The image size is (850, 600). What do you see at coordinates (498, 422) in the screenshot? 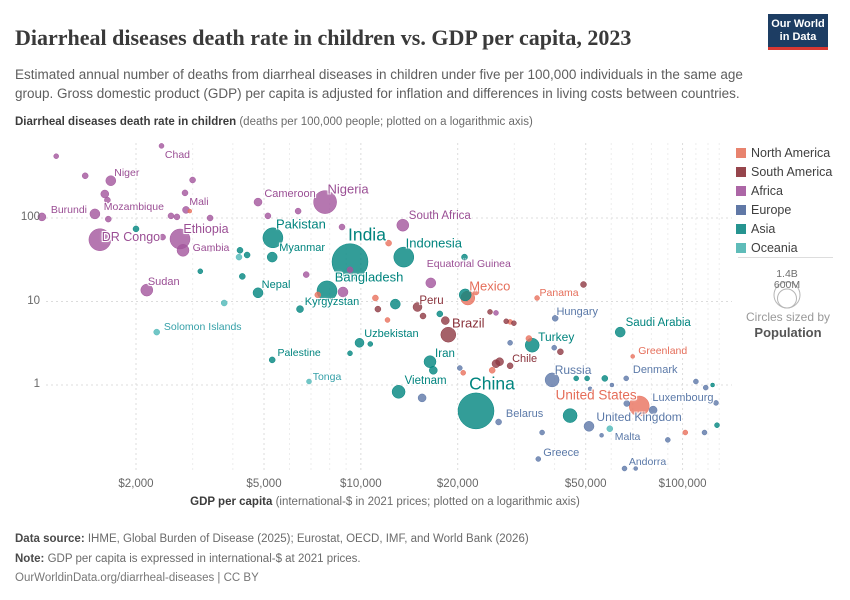
I see `data-point-belarus` at bounding box center [498, 422].